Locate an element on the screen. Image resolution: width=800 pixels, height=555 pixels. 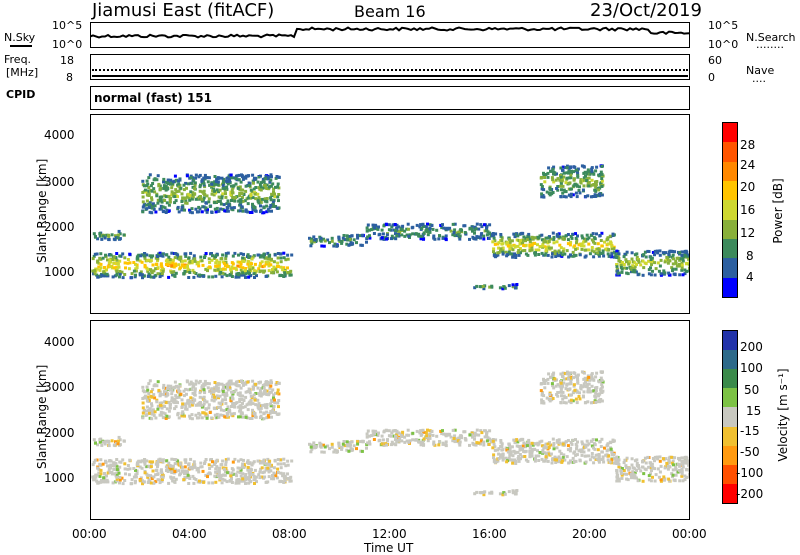
n-sky-tick-top: 10^5 is located at coordinates (67, 25).